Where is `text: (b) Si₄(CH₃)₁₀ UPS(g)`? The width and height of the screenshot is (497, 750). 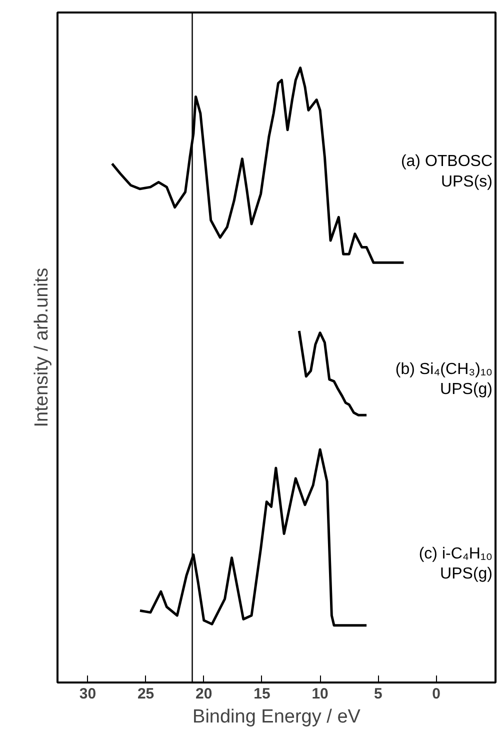 text: (b) Si₄(CH₃)₁₀ UPS(g) is located at coordinates (443, 379).